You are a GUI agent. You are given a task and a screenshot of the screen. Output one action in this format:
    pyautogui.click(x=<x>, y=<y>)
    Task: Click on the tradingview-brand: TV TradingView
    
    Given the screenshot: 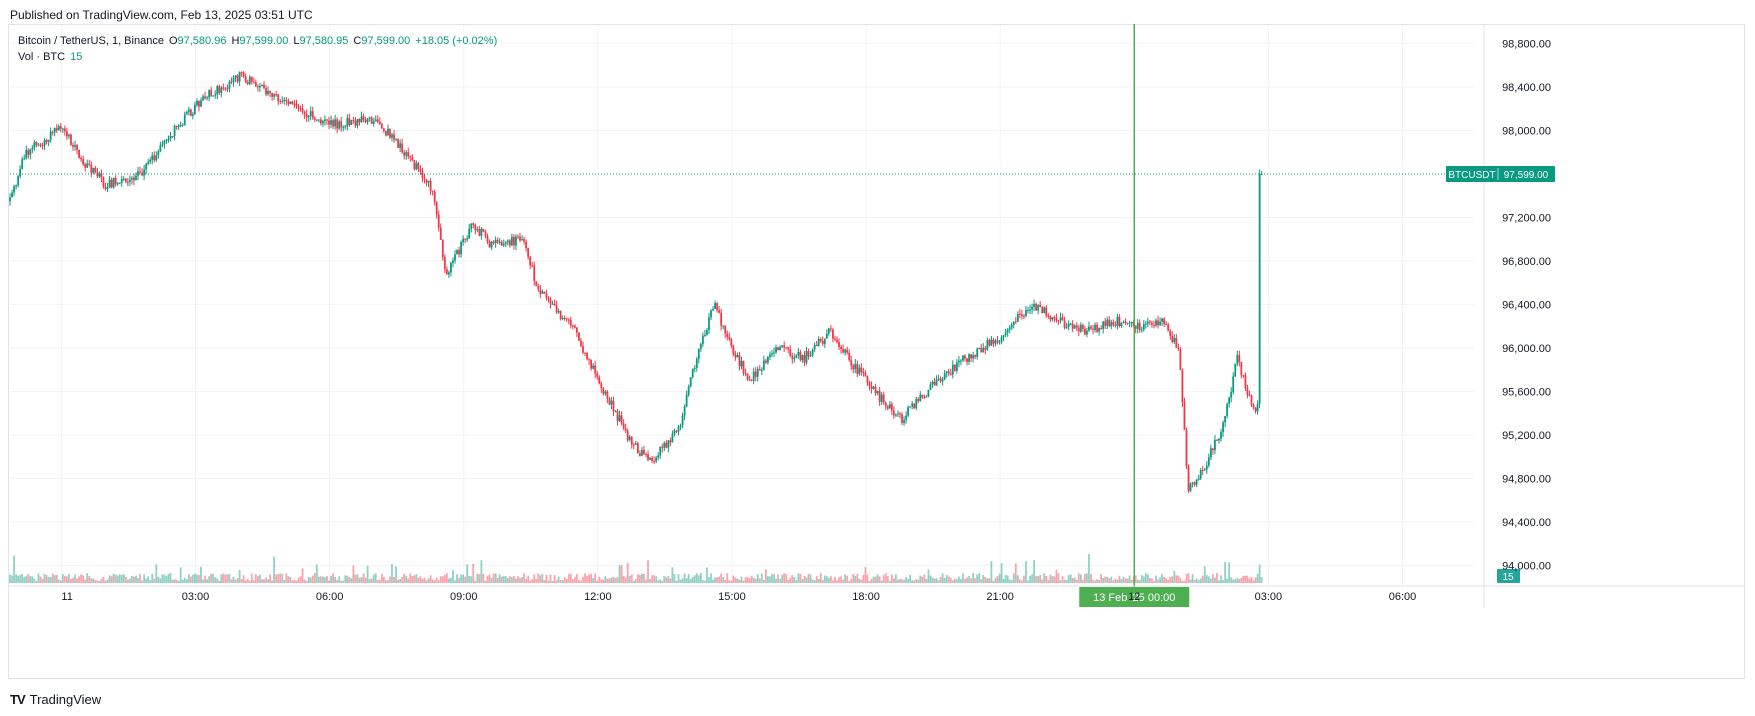 What is the action you would take?
    pyautogui.click(x=55, y=699)
    